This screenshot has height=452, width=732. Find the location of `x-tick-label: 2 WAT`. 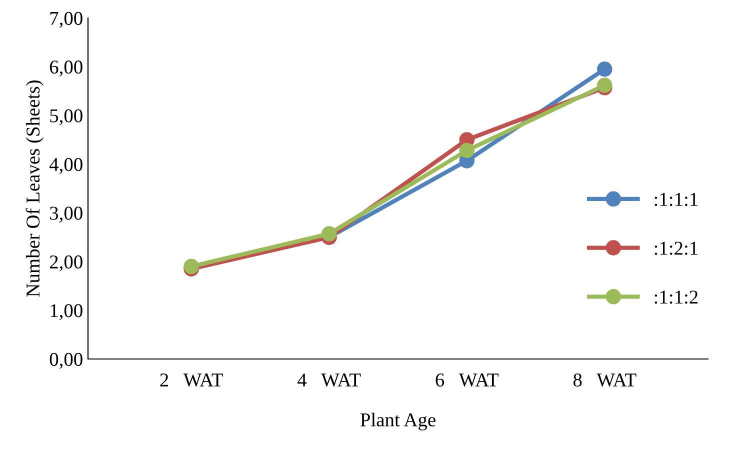

x-tick-label: 2 WAT is located at coordinates (191, 380).